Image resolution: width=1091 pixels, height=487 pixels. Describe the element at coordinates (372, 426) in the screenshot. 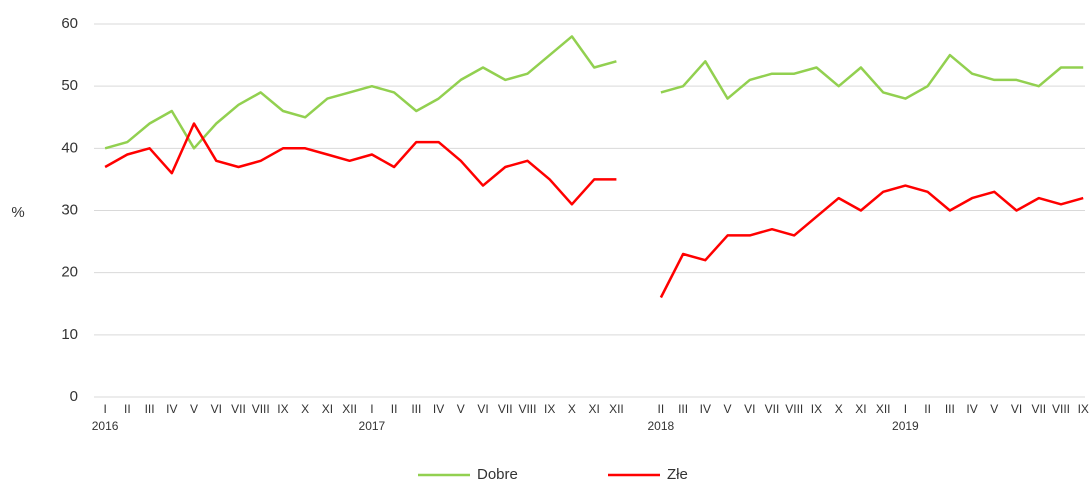

I see `year-label: 2017` at that location.